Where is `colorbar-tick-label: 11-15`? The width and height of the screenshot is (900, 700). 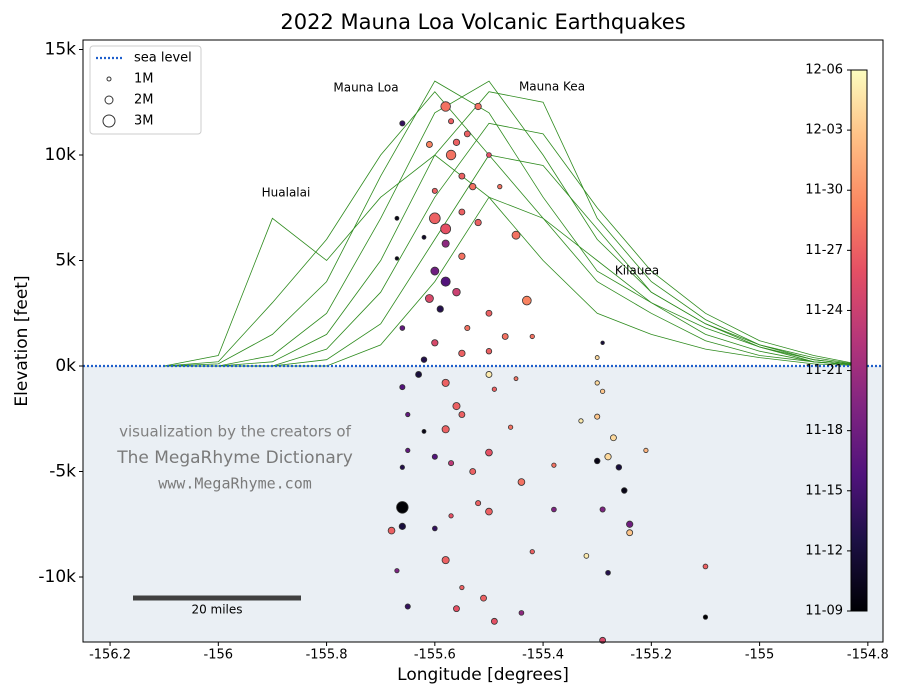
colorbar-tick-label: 11-15 is located at coordinates (824, 490).